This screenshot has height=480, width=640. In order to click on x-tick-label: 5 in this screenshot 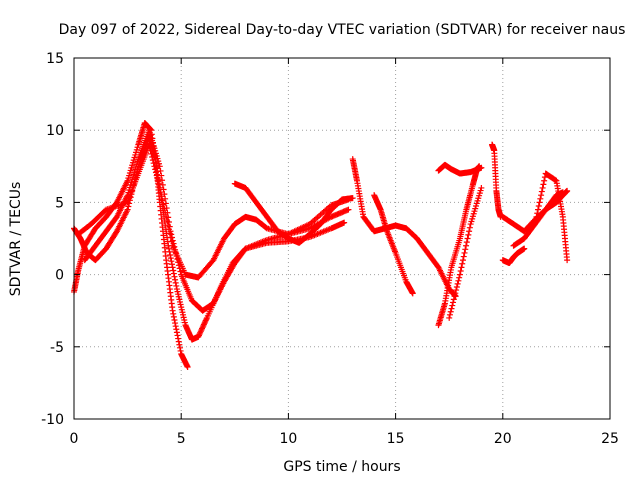, I will do `click(181, 439)`.